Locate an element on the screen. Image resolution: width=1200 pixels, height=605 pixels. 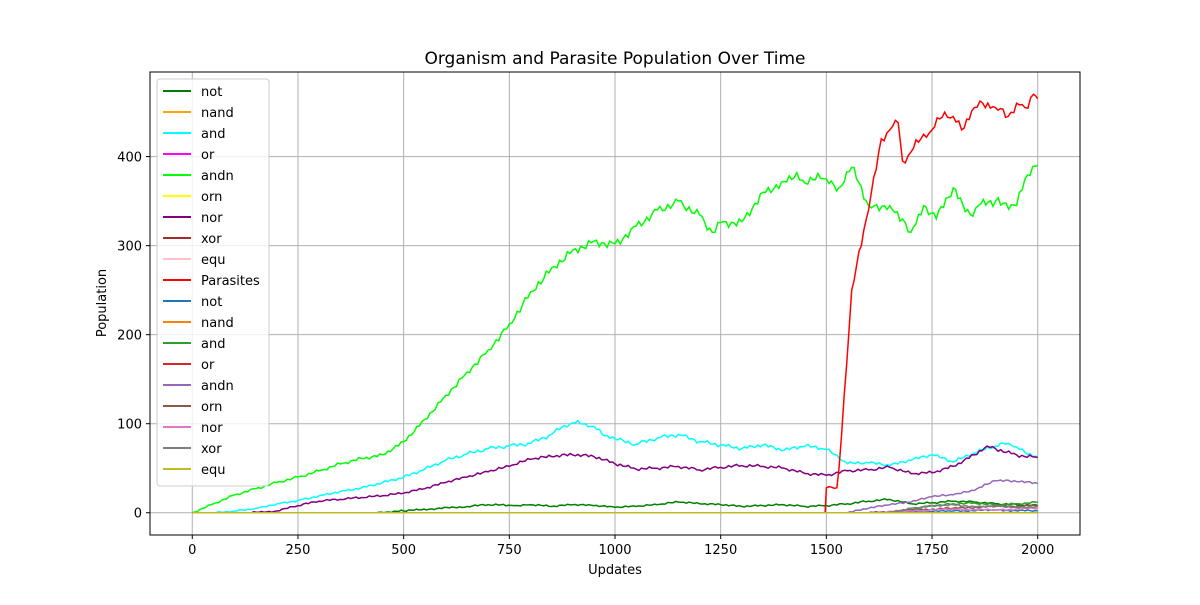
x-tick-label: 1000 is located at coordinates (614, 550).